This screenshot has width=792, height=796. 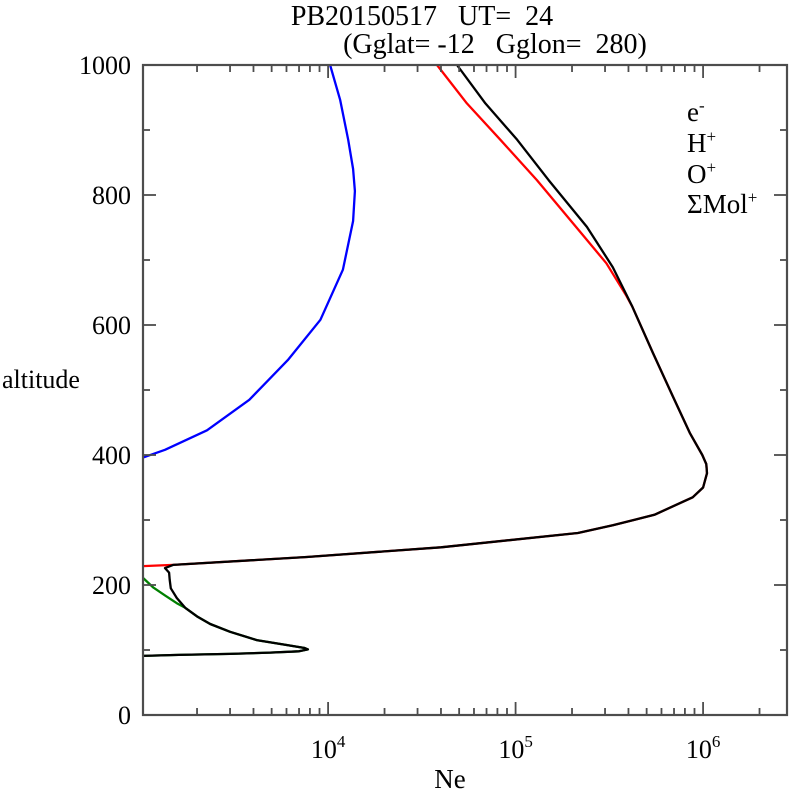 I want to click on legend-item: ΣMol+, so click(x=722, y=203).